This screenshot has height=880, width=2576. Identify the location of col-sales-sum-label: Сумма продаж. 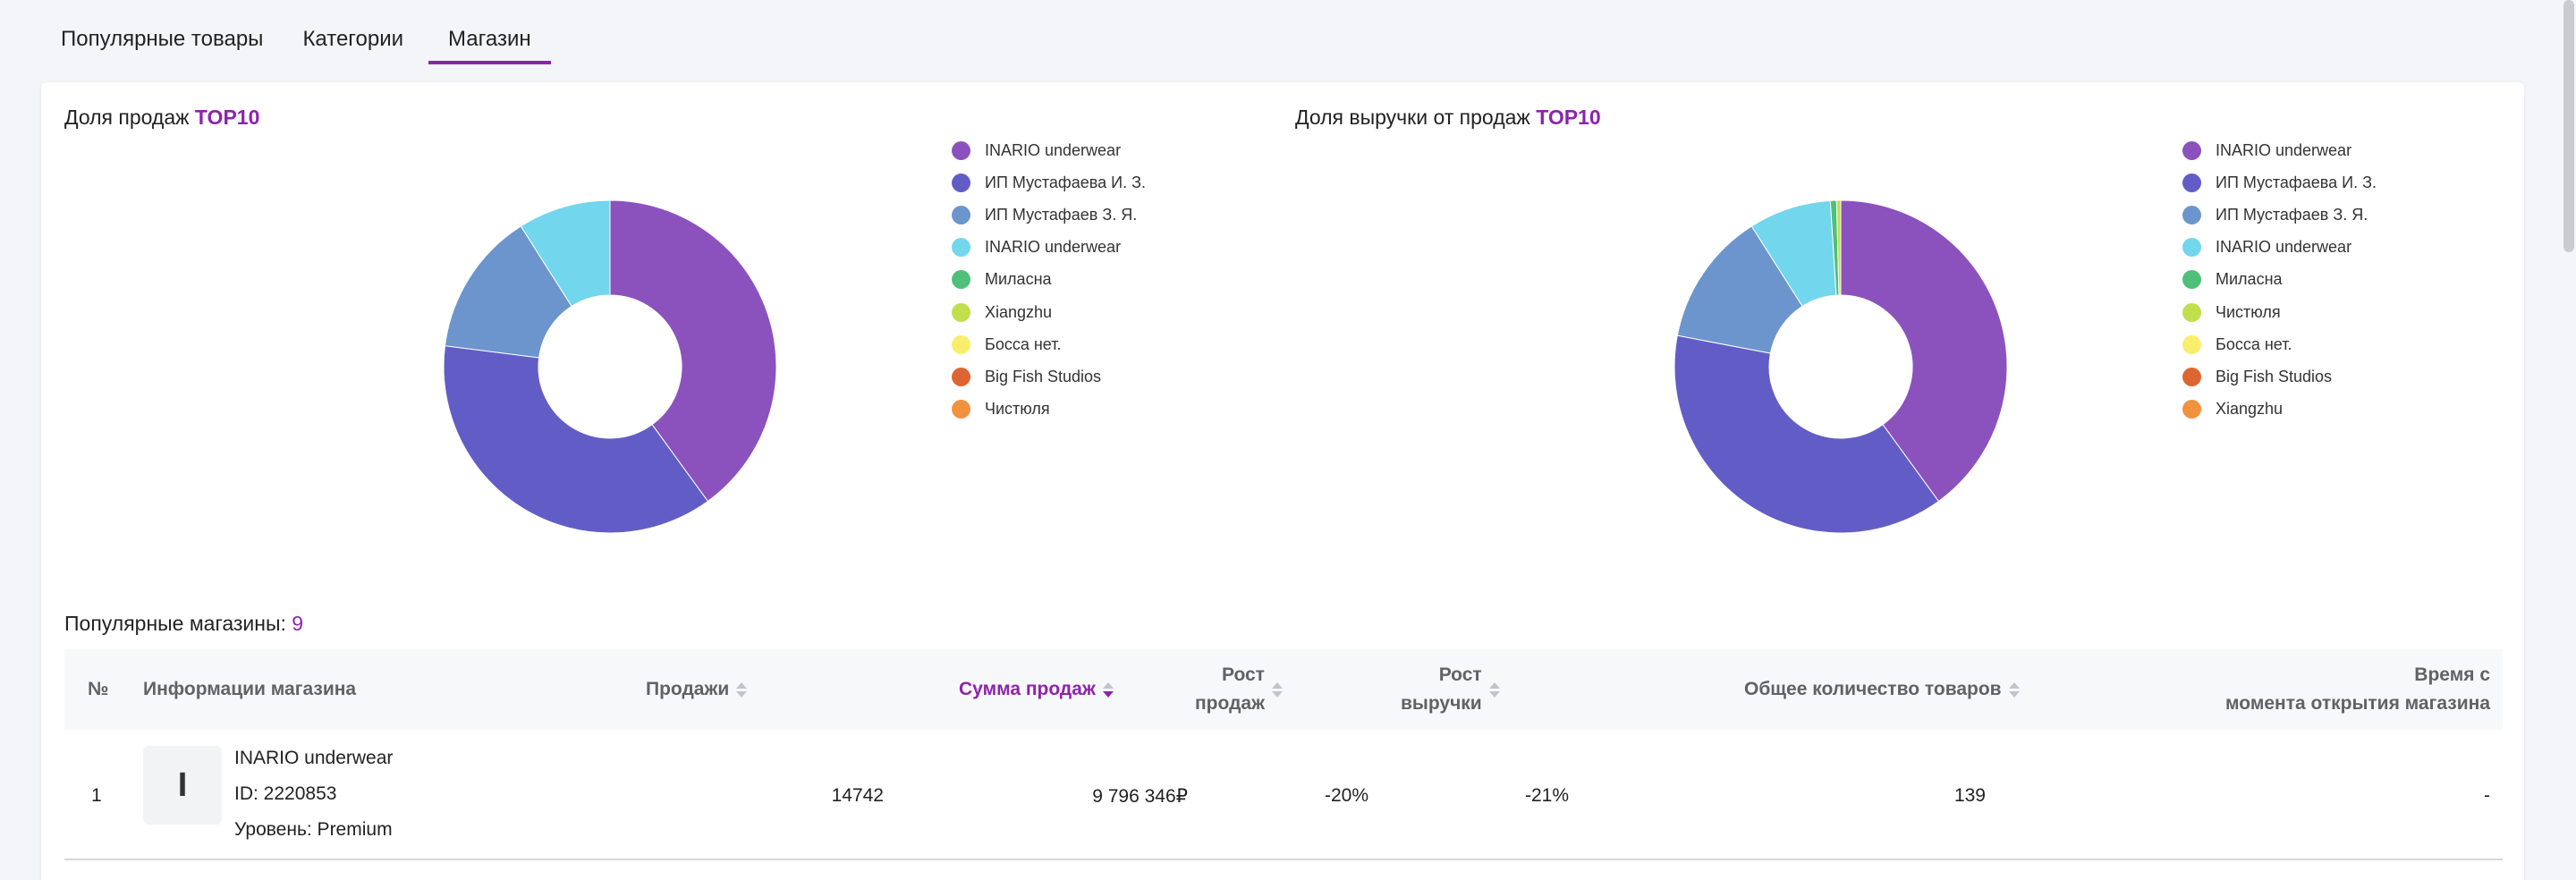
(1027, 689).